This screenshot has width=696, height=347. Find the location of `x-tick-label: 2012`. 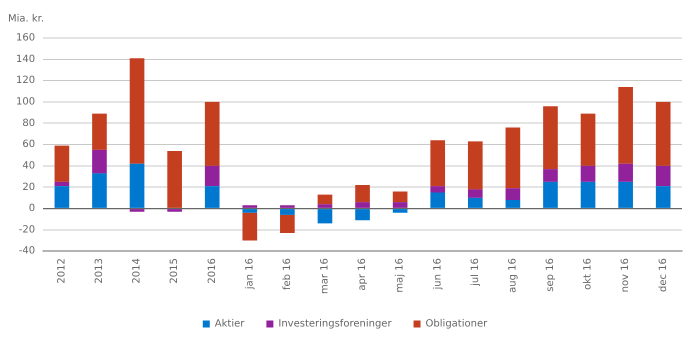

x-tick-label: 2012 is located at coordinates (62, 271).